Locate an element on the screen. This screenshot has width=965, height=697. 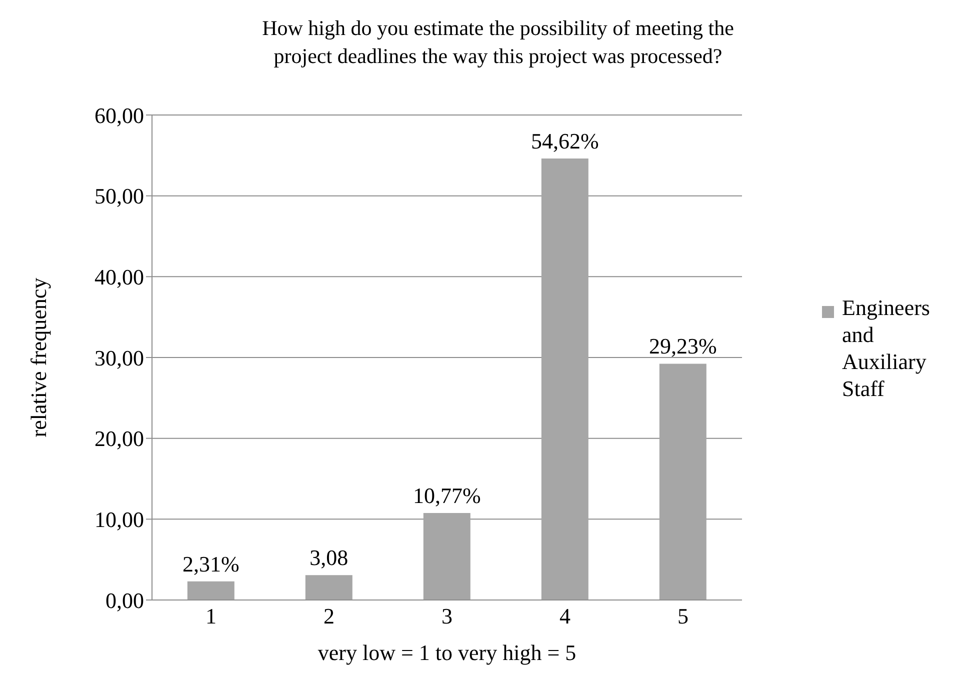
y-tick-label: 10,00 is located at coordinates (119, 519).